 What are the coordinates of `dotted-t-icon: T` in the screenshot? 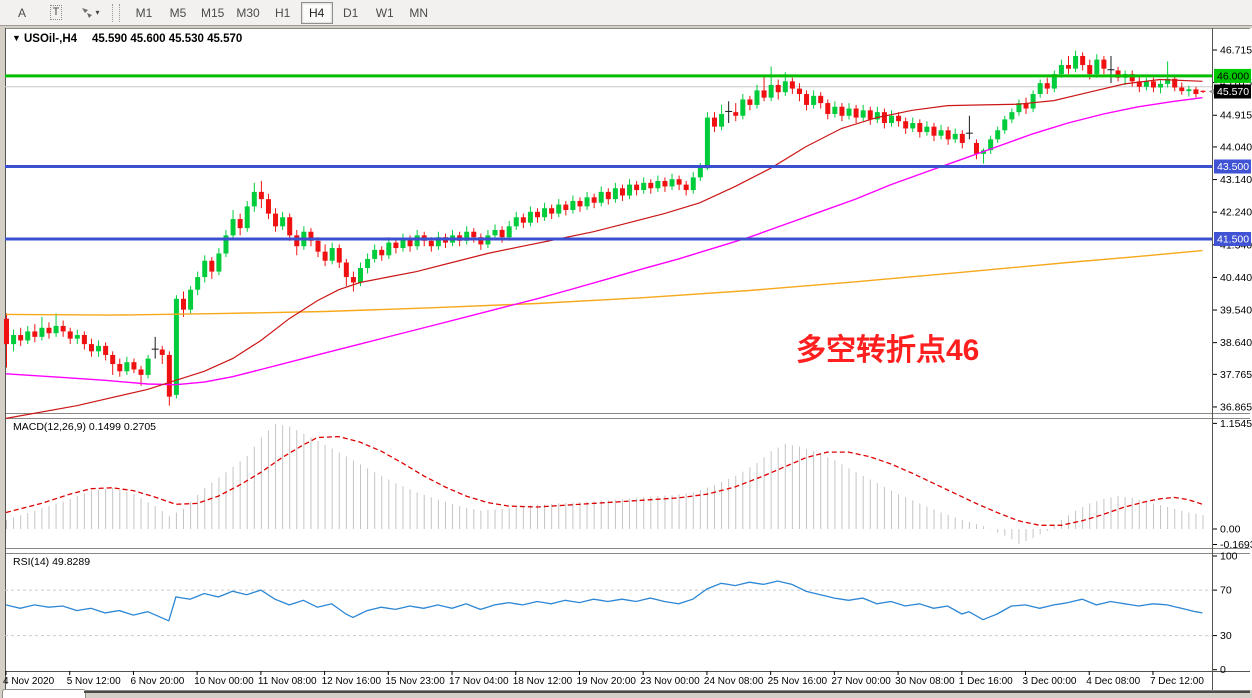 It's located at (56, 12).